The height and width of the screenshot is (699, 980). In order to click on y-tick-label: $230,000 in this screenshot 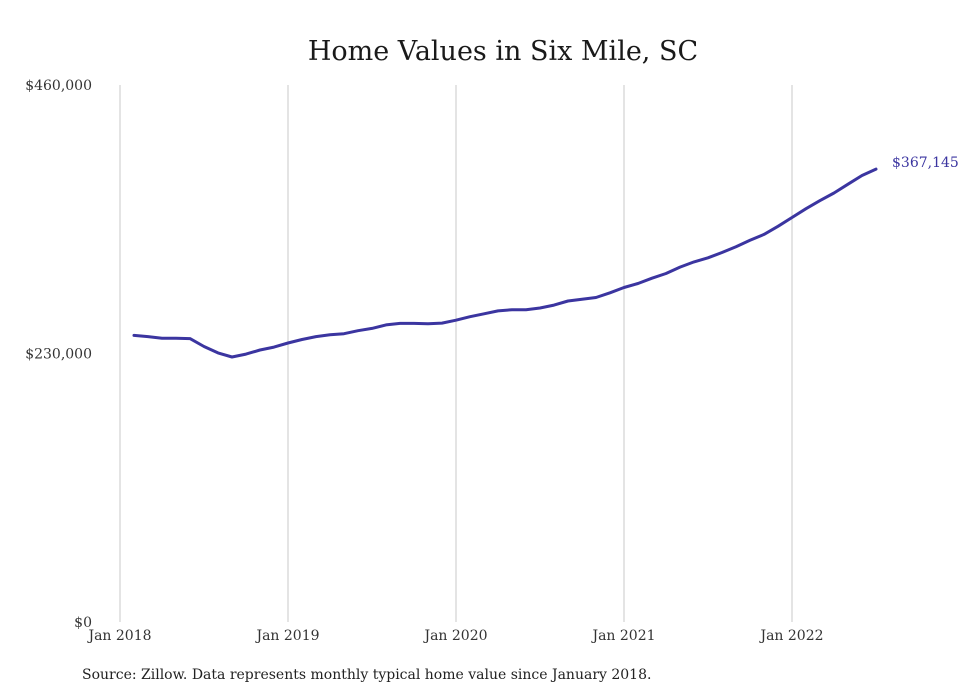, I will do `click(58, 355)`.